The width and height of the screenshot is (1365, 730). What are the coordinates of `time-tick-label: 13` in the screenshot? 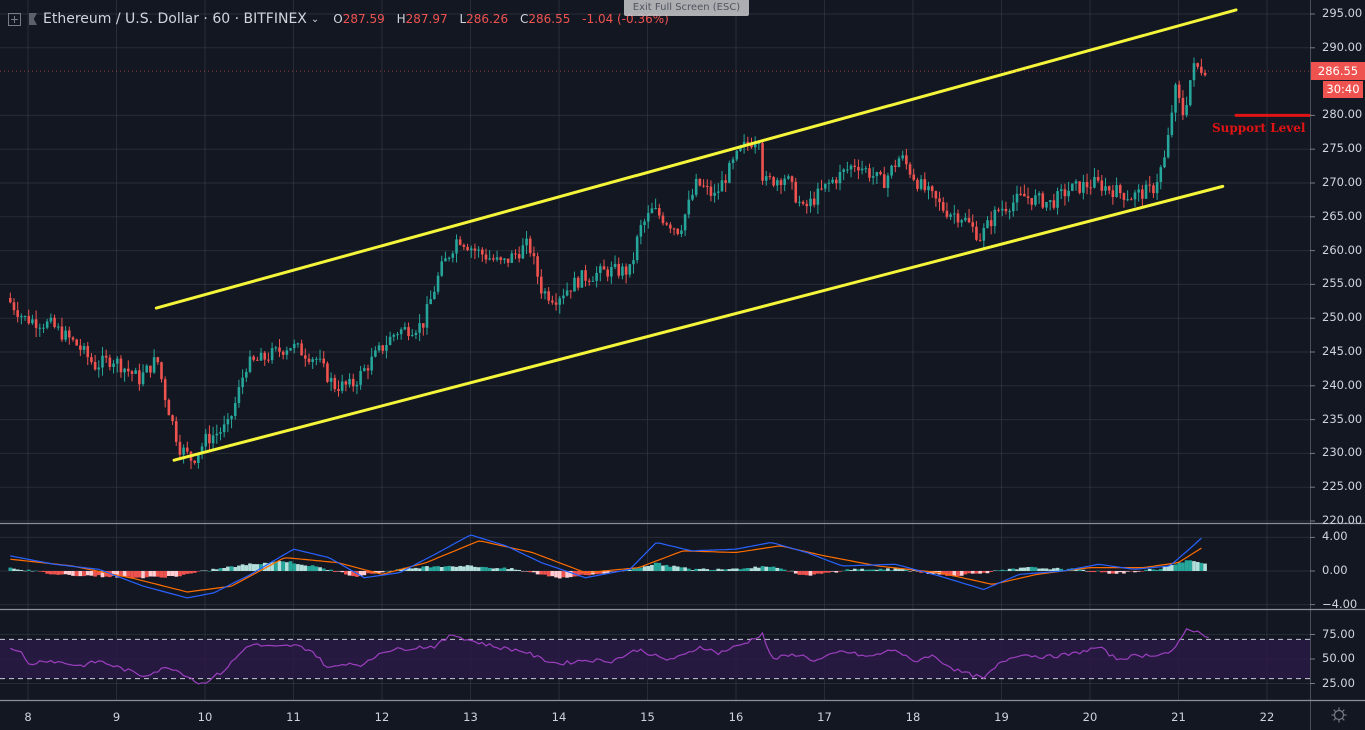 It's located at (470, 717).